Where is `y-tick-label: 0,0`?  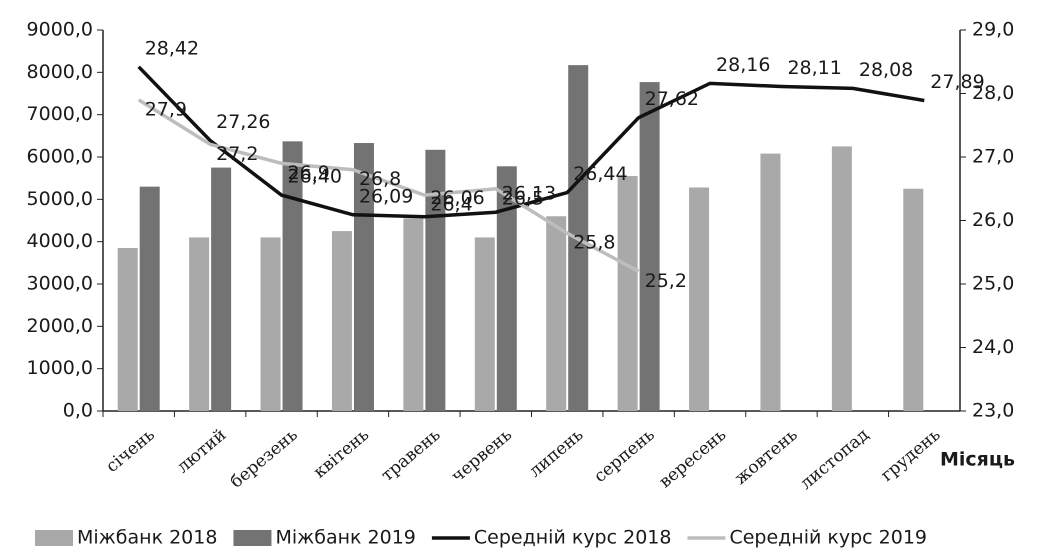
y-tick-label: 0,0 is located at coordinates (78, 411).